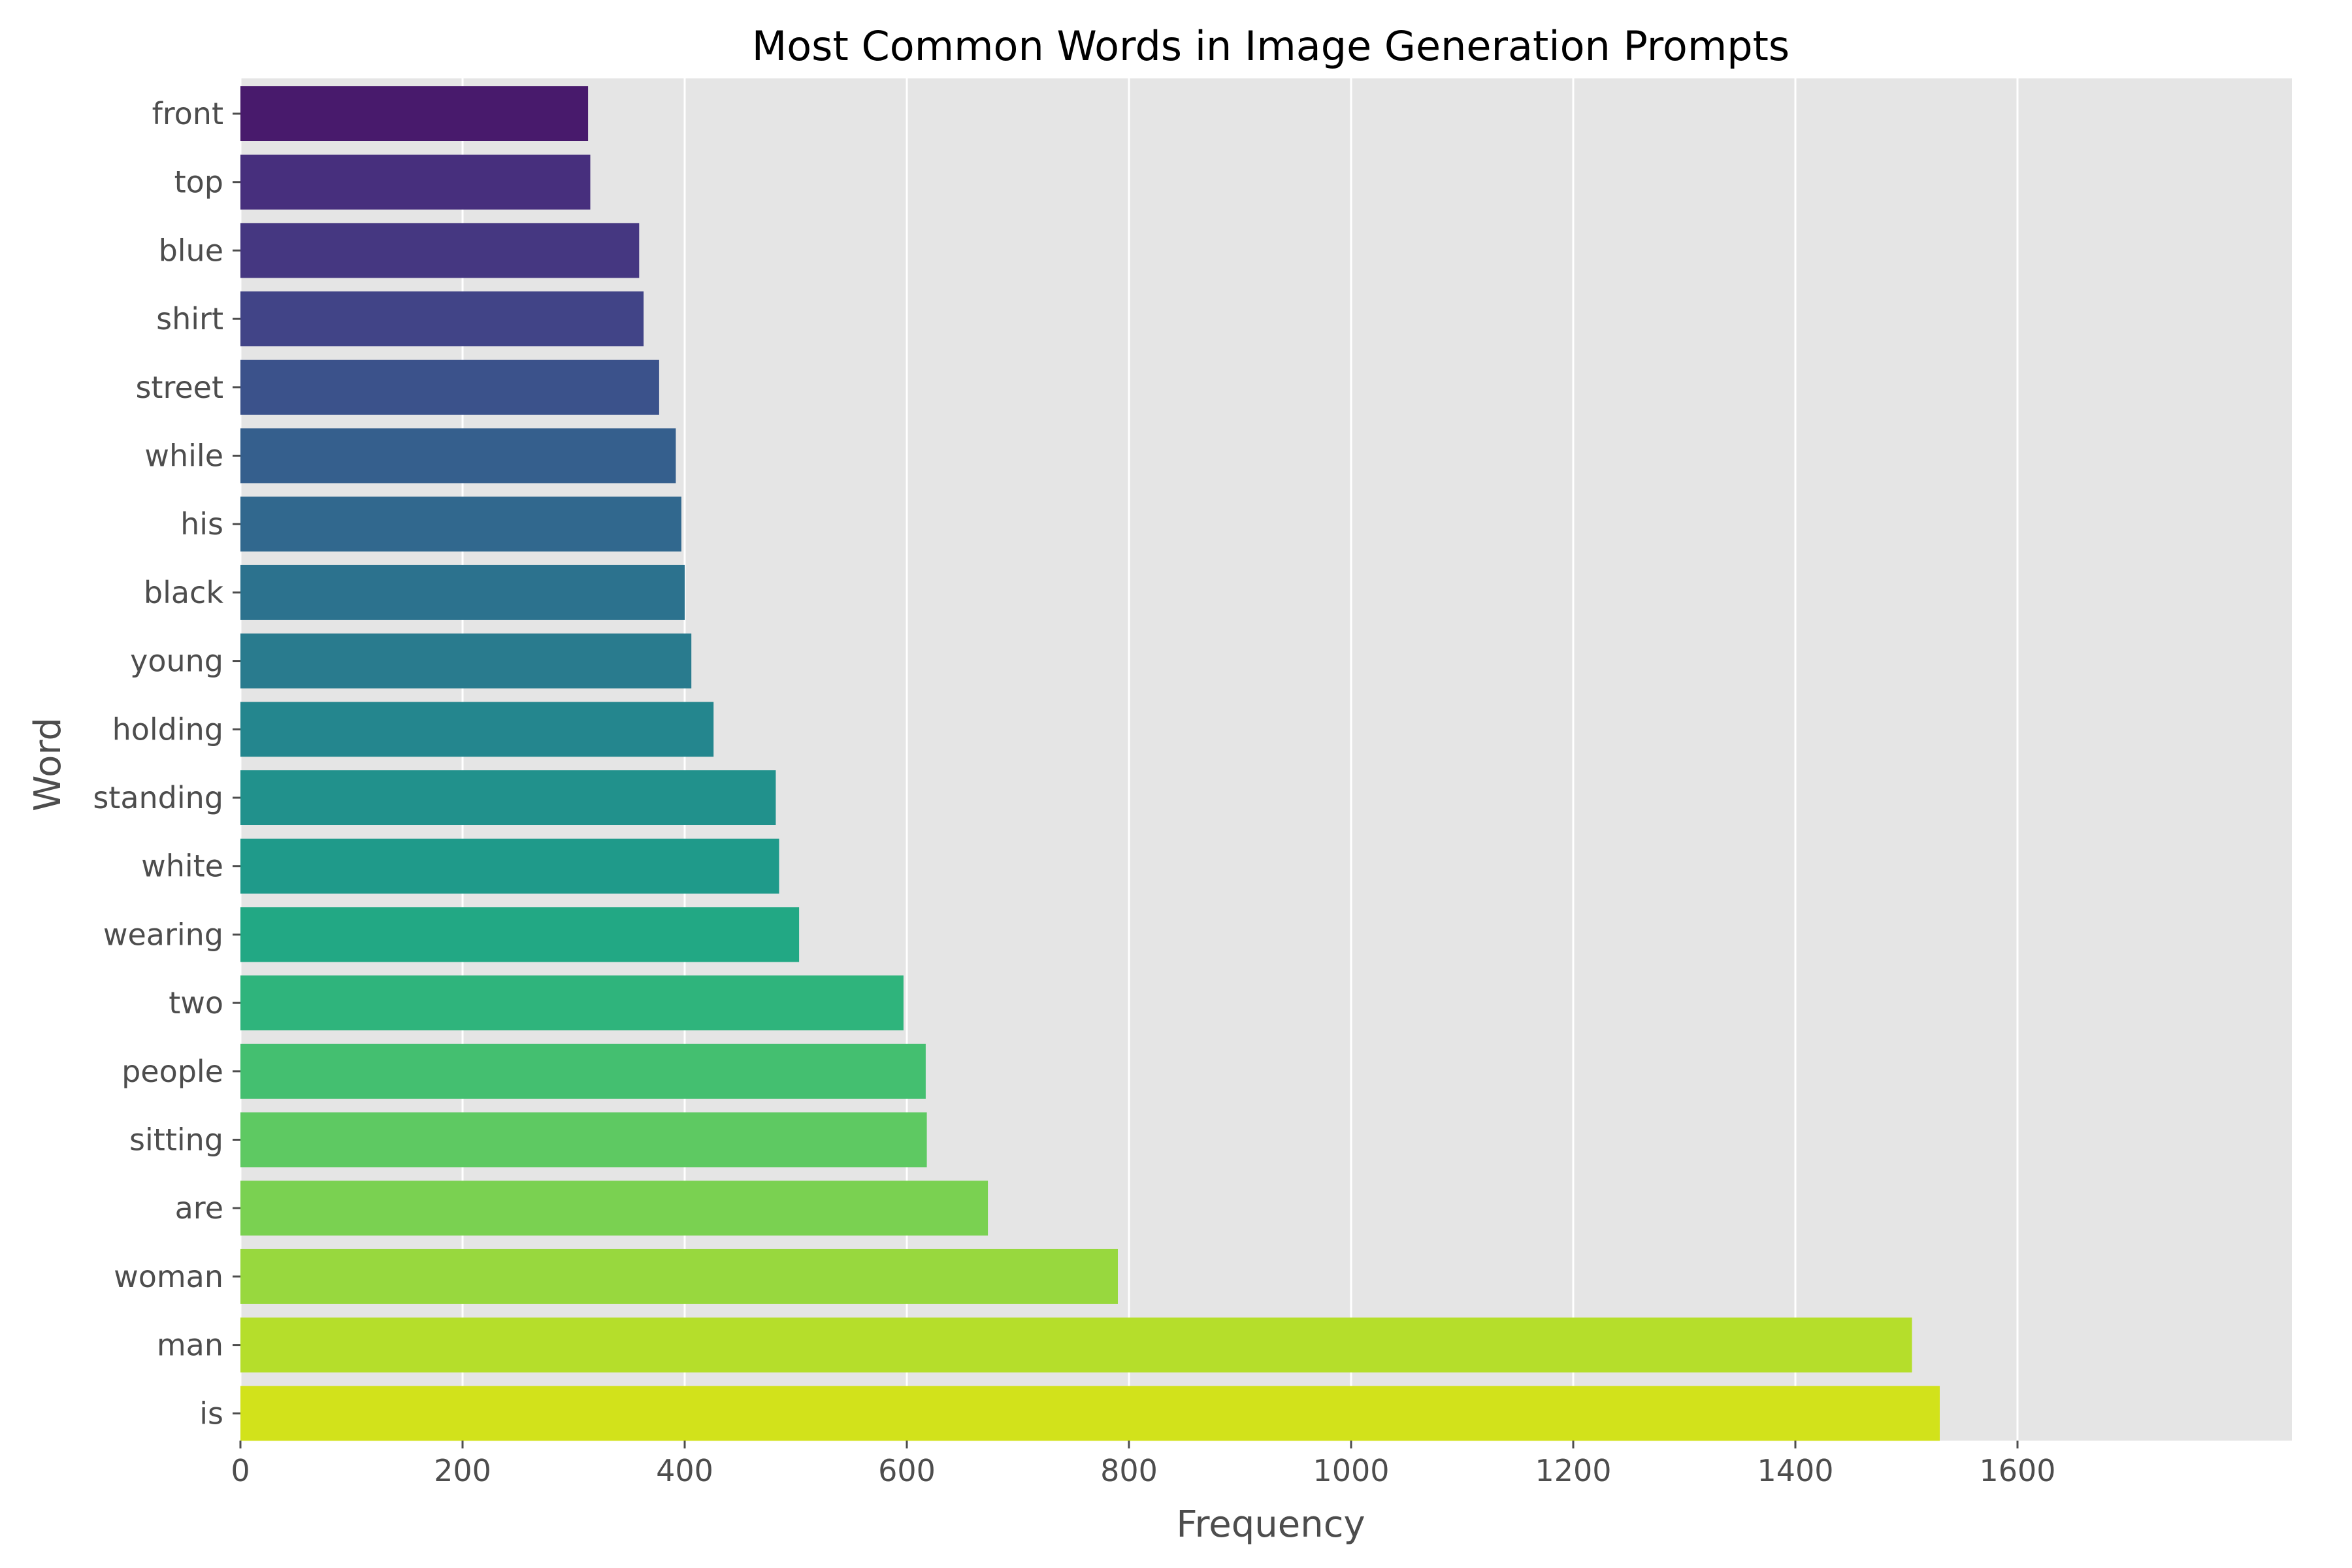 This screenshot has height=1568, width=2352. What do you see at coordinates (462, 592) in the screenshot?
I see `bar-black` at bounding box center [462, 592].